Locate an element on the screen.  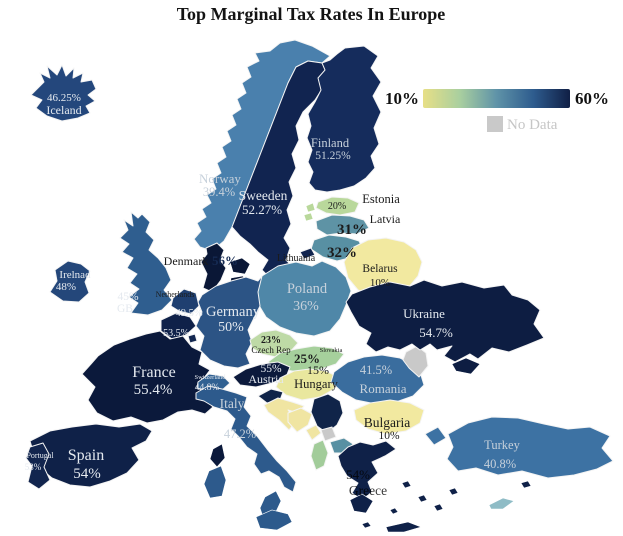
label-belarus-value: 10% is located at coordinates (380, 283).